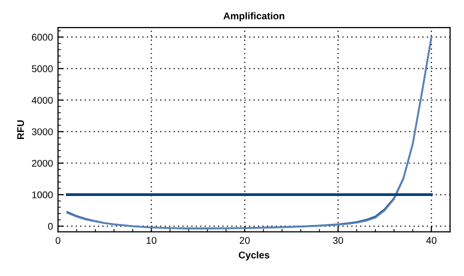 The width and height of the screenshot is (464, 276). I want to click on y-tick-label: 6000, so click(42, 37).